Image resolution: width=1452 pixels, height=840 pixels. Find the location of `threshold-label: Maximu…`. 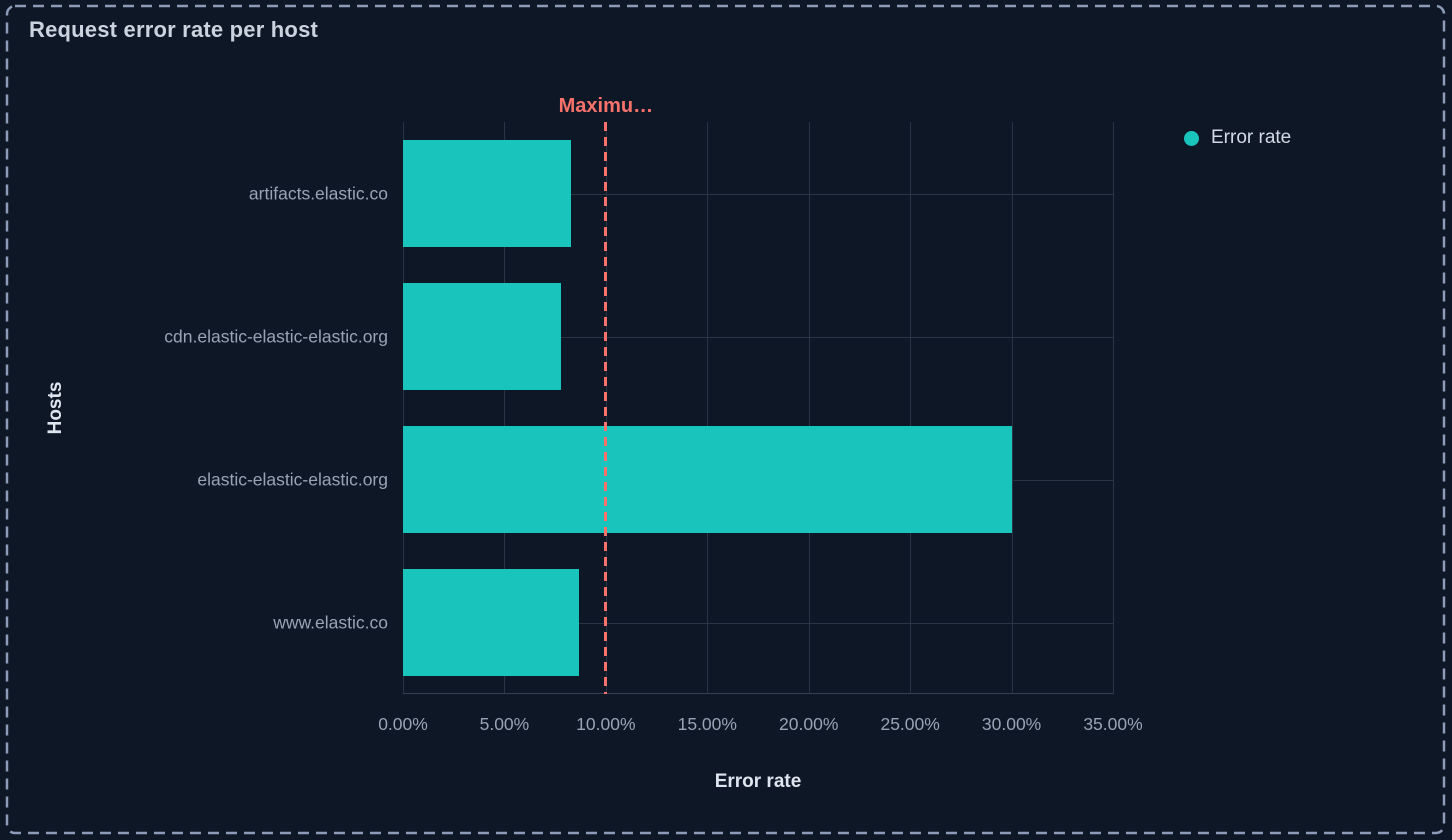

threshold-label: Maximu… is located at coordinates (606, 106).